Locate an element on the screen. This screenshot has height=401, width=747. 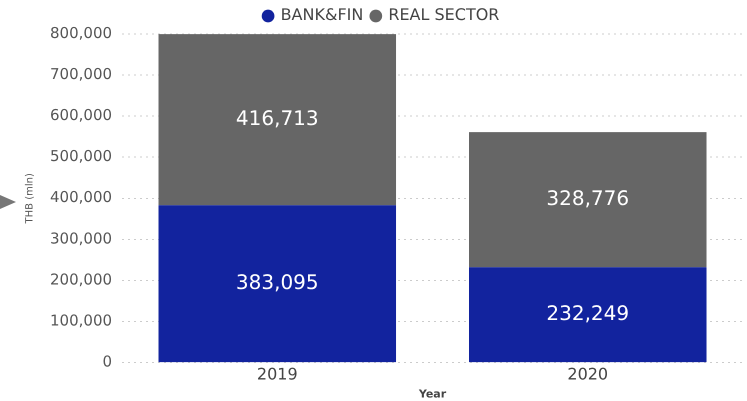
data-label: 416,713 is located at coordinates (277, 118).